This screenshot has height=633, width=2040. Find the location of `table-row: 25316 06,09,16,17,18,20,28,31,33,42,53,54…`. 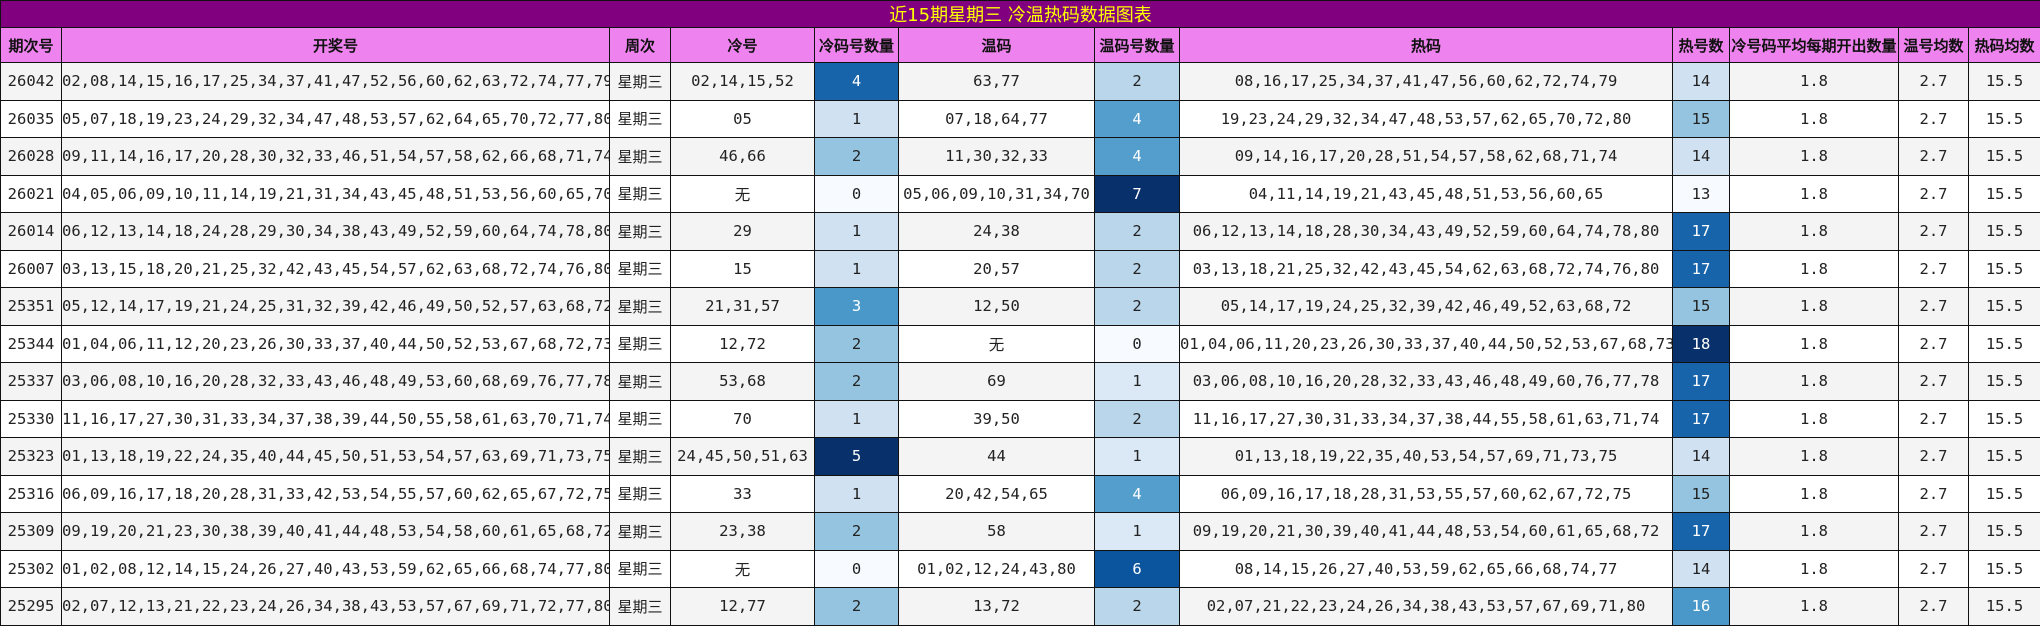

table-row: 25316 06,09,16,17,18,20,28,31,33,42,53,54… is located at coordinates (1020, 493).